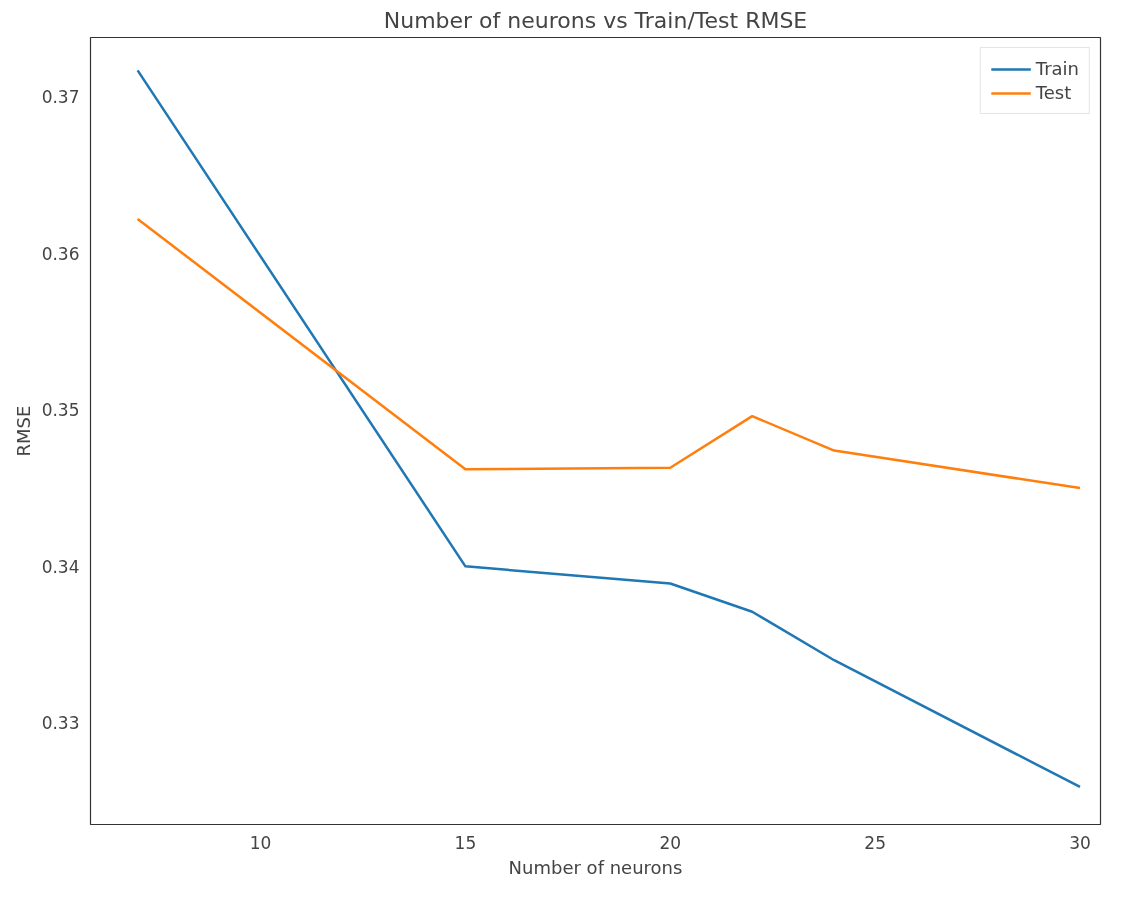  What do you see at coordinates (23, 431) in the screenshot?
I see `y-axis-title: RMSE` at bounding box center [23, 431].